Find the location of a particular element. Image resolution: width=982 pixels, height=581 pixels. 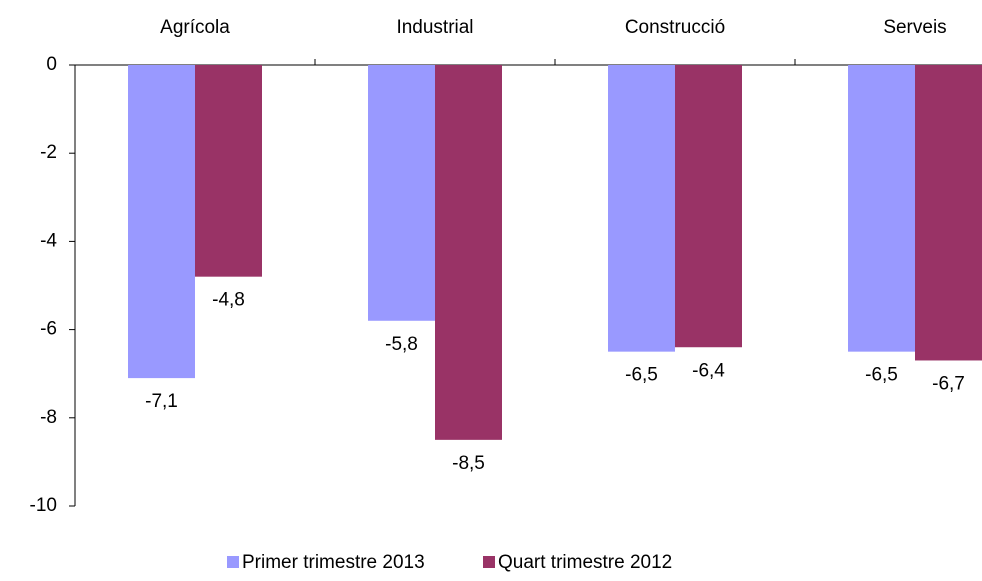

legend-label: Quart trimestre 2012 is located at coordinates (585, 562).